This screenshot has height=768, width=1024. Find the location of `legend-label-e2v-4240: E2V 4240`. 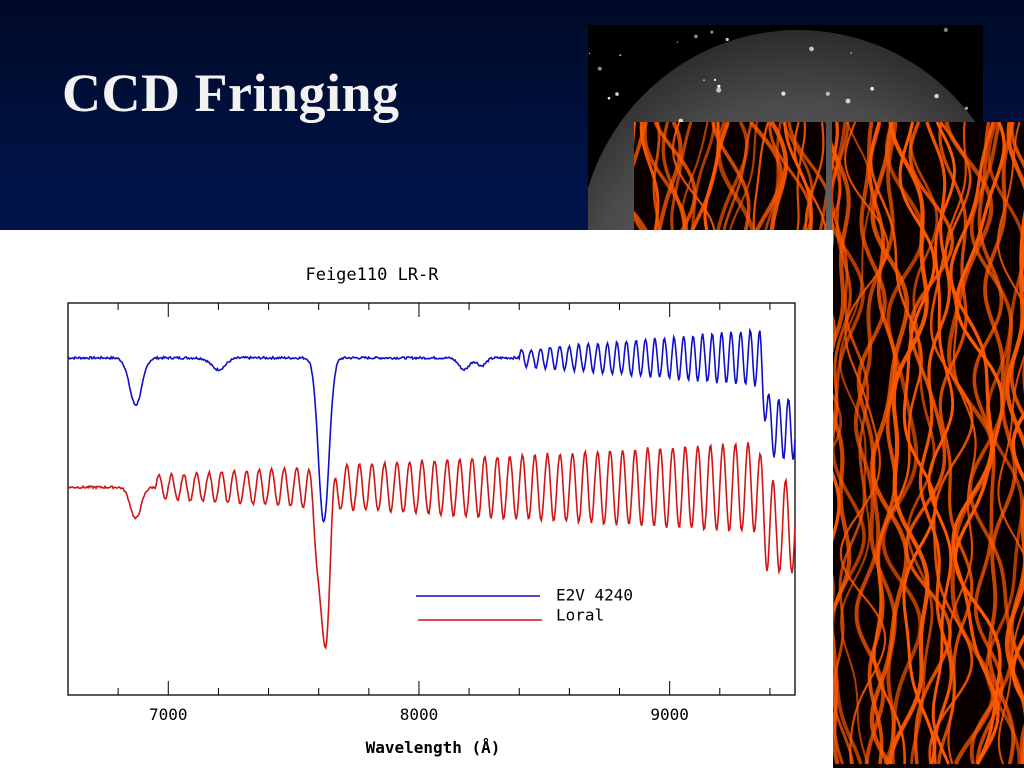

legend-label-e2v-4240: E2V 4240 is located at coordinates (594, 595).